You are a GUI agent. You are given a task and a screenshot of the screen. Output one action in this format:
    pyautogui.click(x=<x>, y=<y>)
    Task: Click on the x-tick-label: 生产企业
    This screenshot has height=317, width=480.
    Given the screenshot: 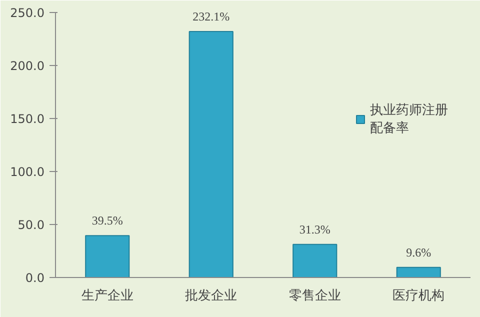 What is the action you would take?
    pyautogui.click(x=107, y=296)
    